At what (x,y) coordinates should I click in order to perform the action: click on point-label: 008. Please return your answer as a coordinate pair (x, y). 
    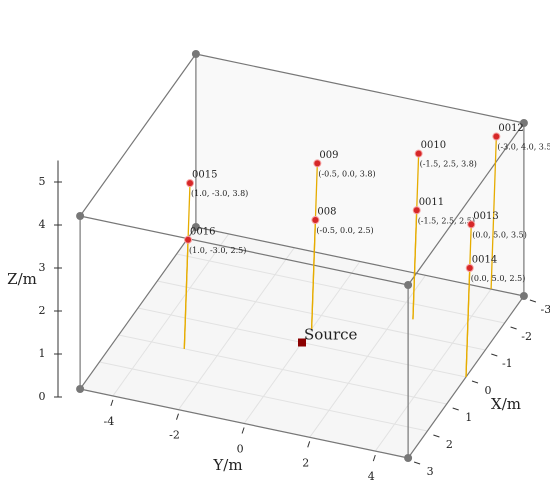
    Looking at the image, I should click on (326, 212).